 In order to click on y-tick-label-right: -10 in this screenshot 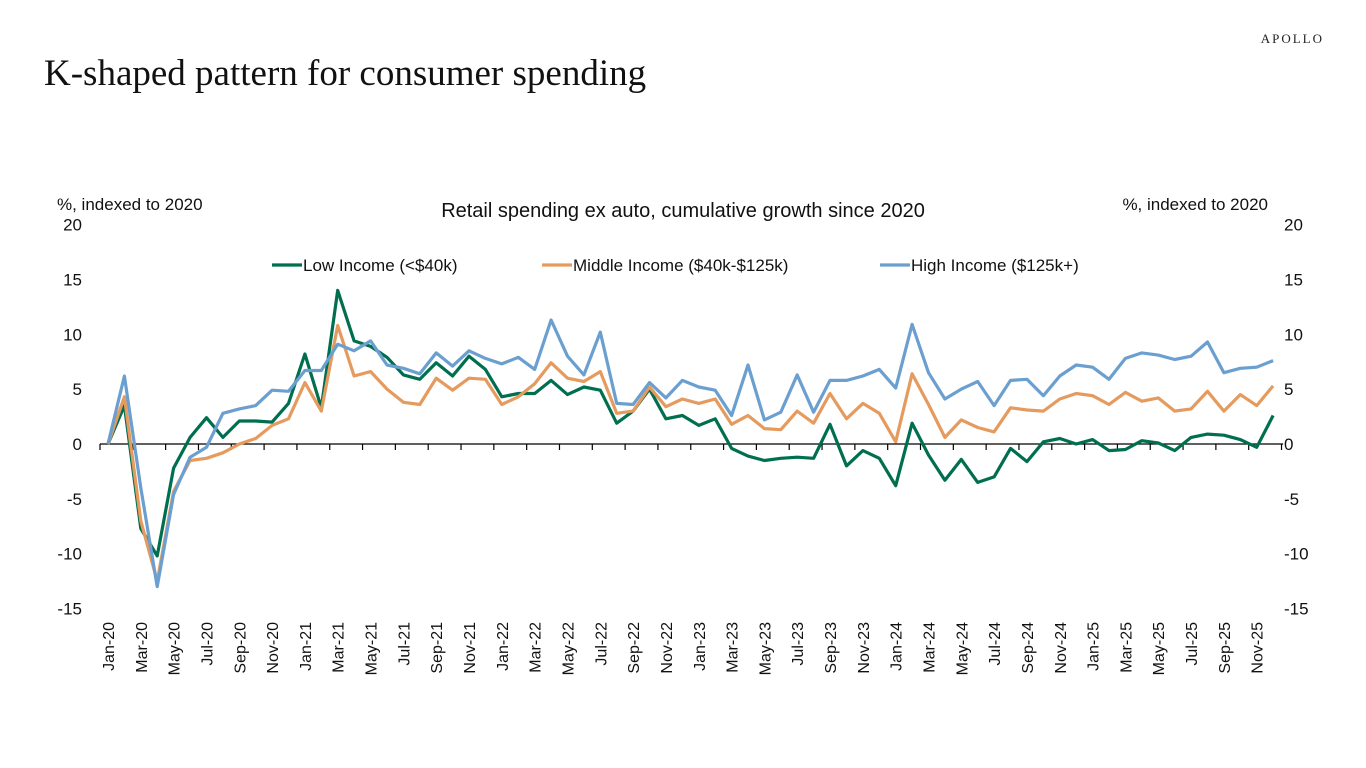, I will do `click(1296, 554)`.